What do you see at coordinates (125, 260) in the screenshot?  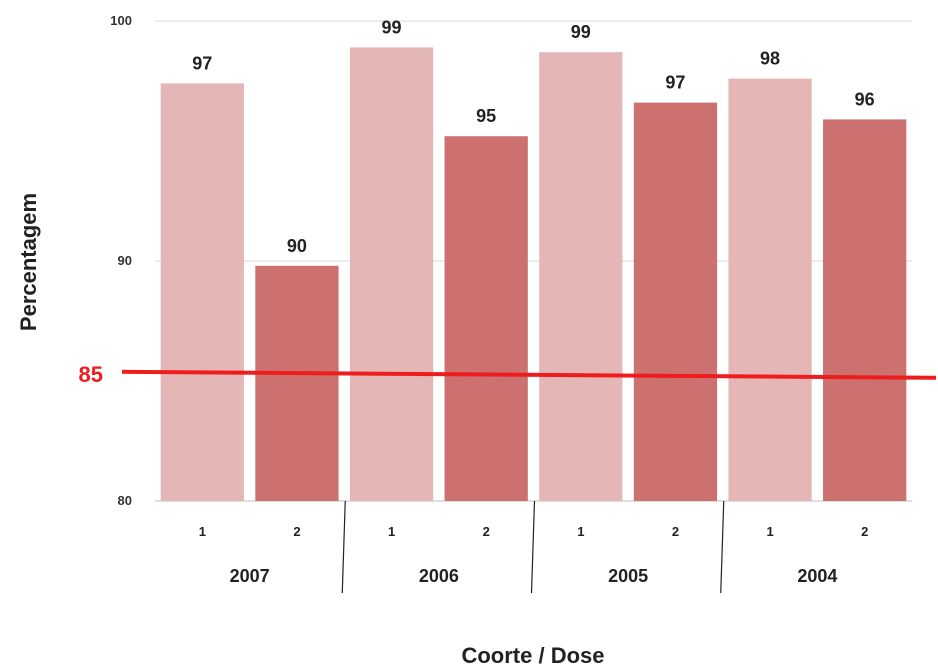 I see `y-tick-label: 90` at bounding box center [125, 260].